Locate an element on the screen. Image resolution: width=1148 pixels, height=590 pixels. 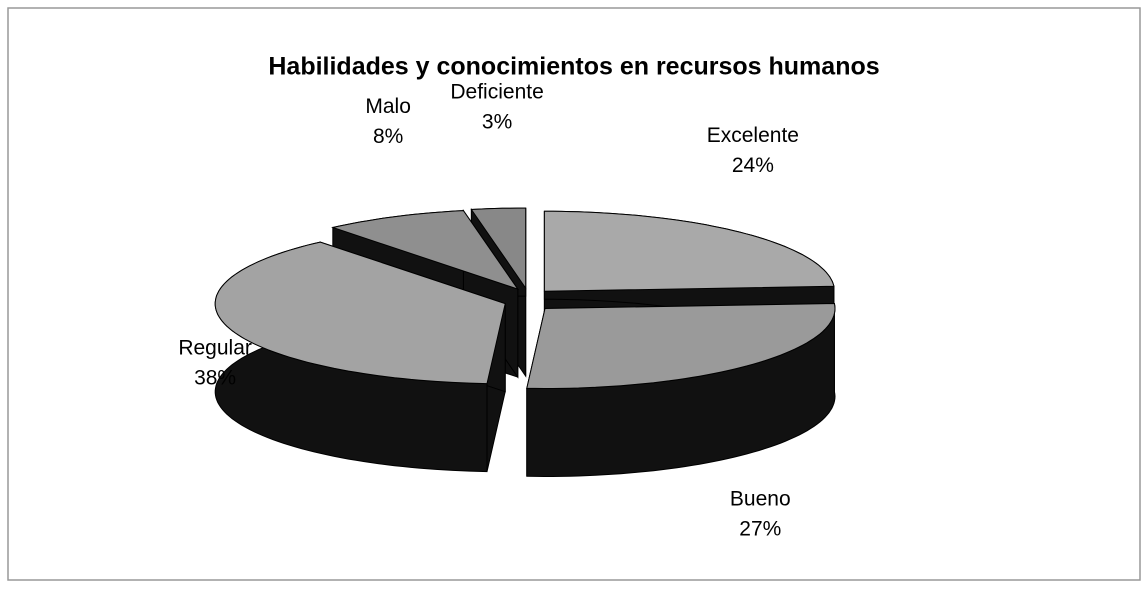
data-label-name: Regular is located at coordinates (215, 347).